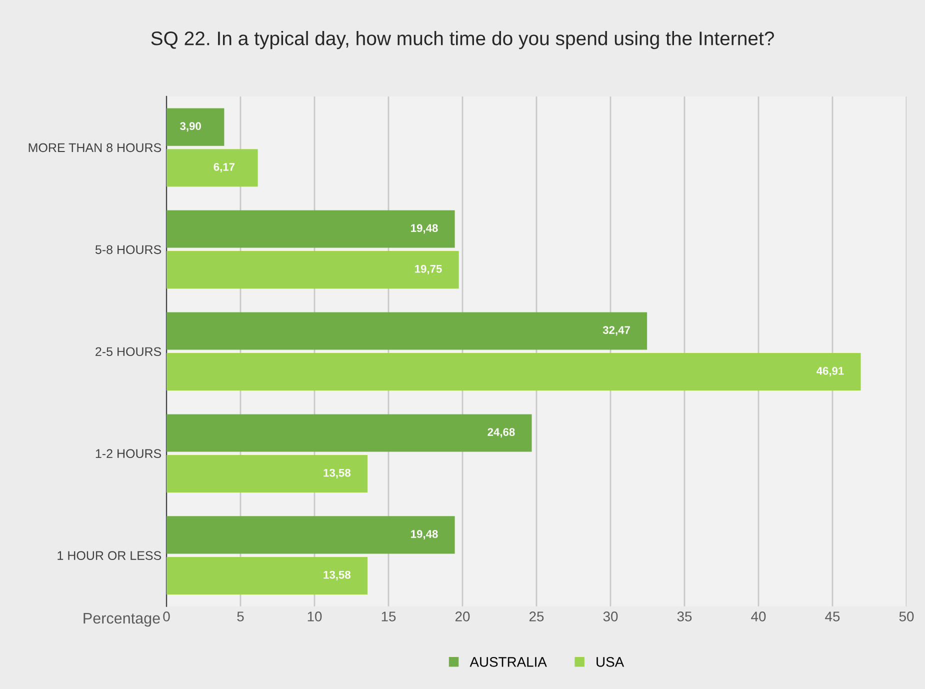 The image size is (925, 689). I want to click on x-tick-label: 30, so click(610, 617).